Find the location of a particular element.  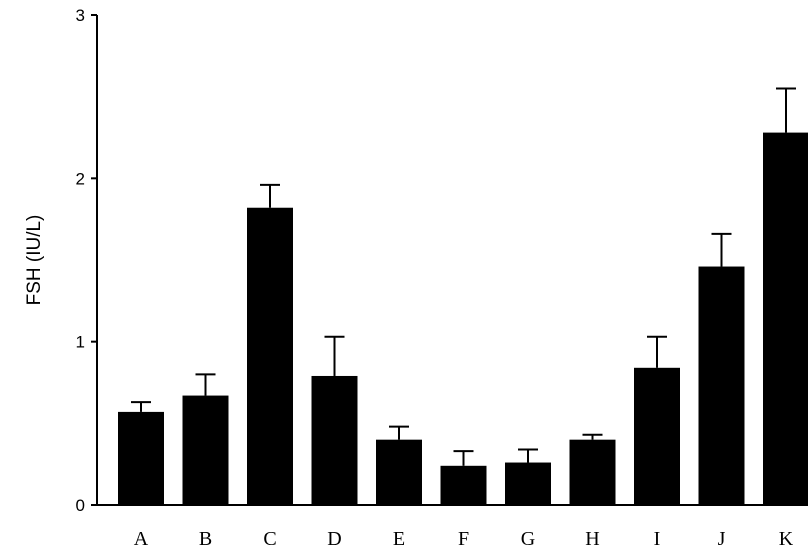

y-ticks: 0 1 2 3 is located at coordinates (86, 260).